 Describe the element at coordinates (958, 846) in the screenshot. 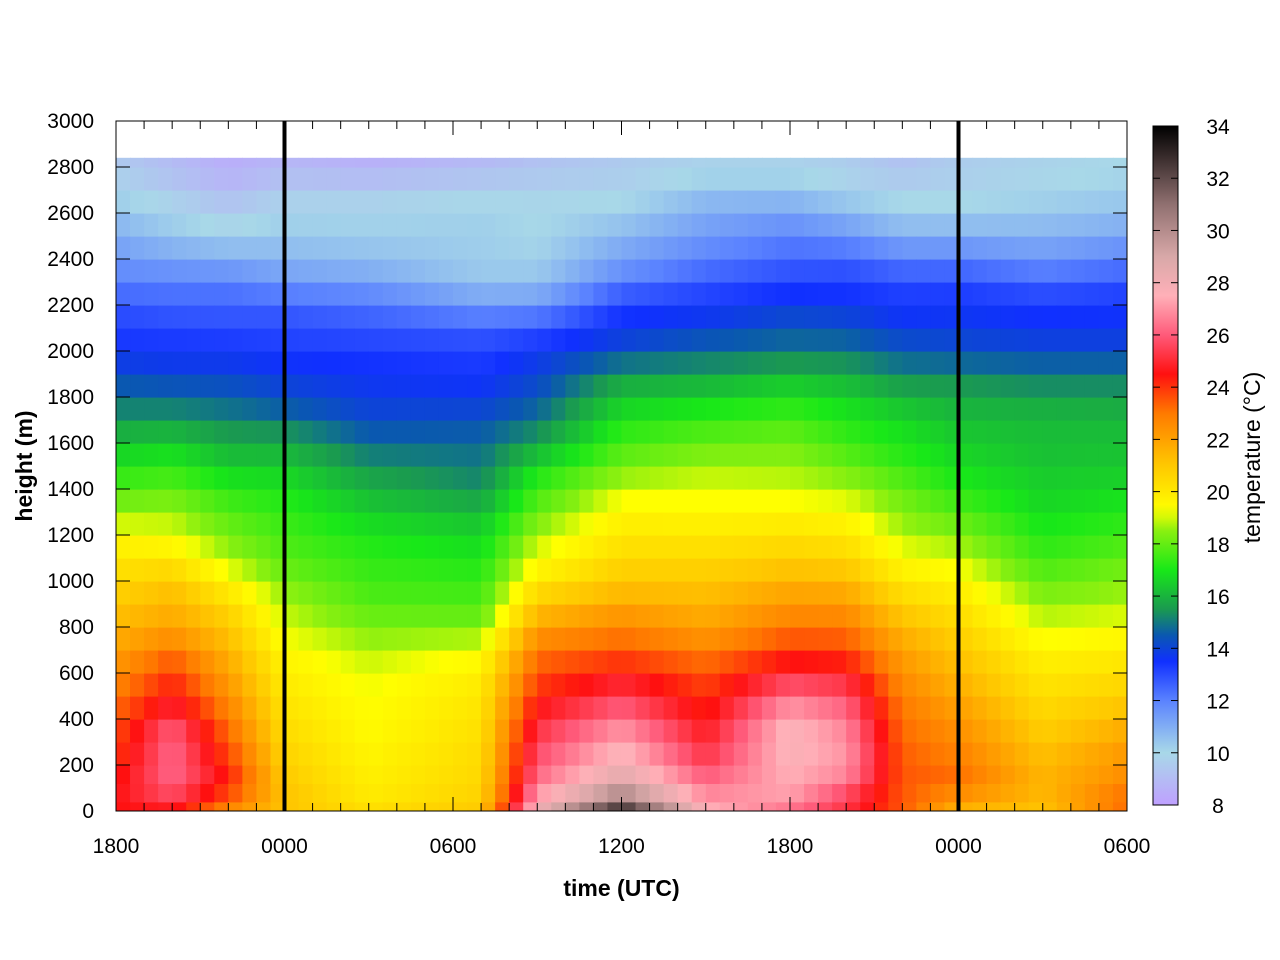

I see `x-tick-label: 0000` at that location.